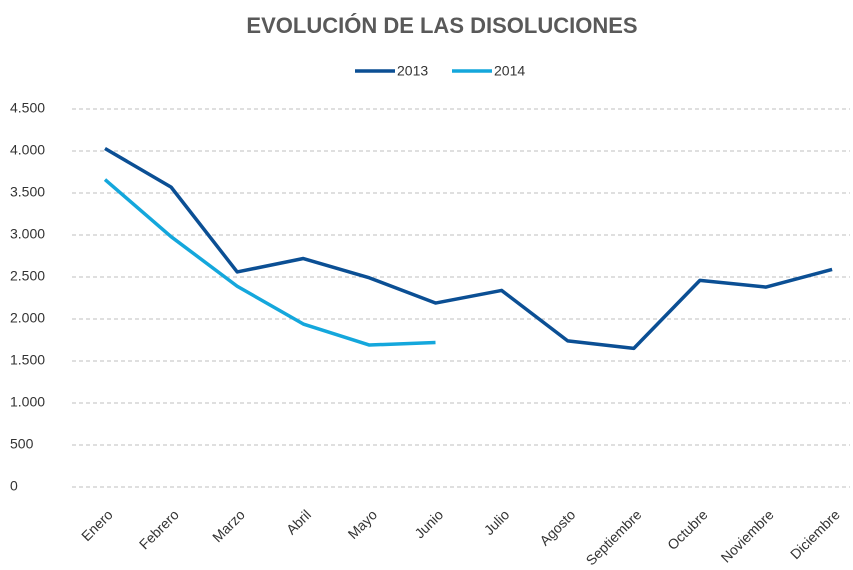  Describe the element at coordinates (412, 71) in the screenshot. I see `legend-label: 2013` at that location.